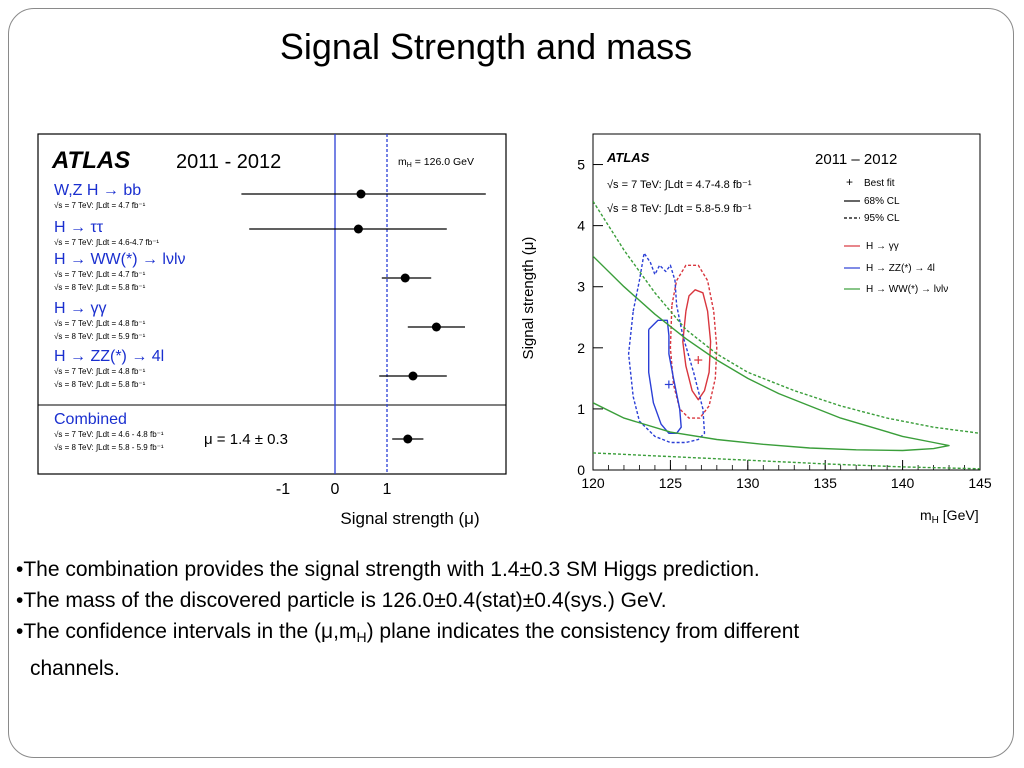 The image size is (1024, 768). What do you see at coordinates (436, 162) in the screenshot?
I see `left-mass-label: mH = 126.0 GeV` at bounding box center [436, 162].